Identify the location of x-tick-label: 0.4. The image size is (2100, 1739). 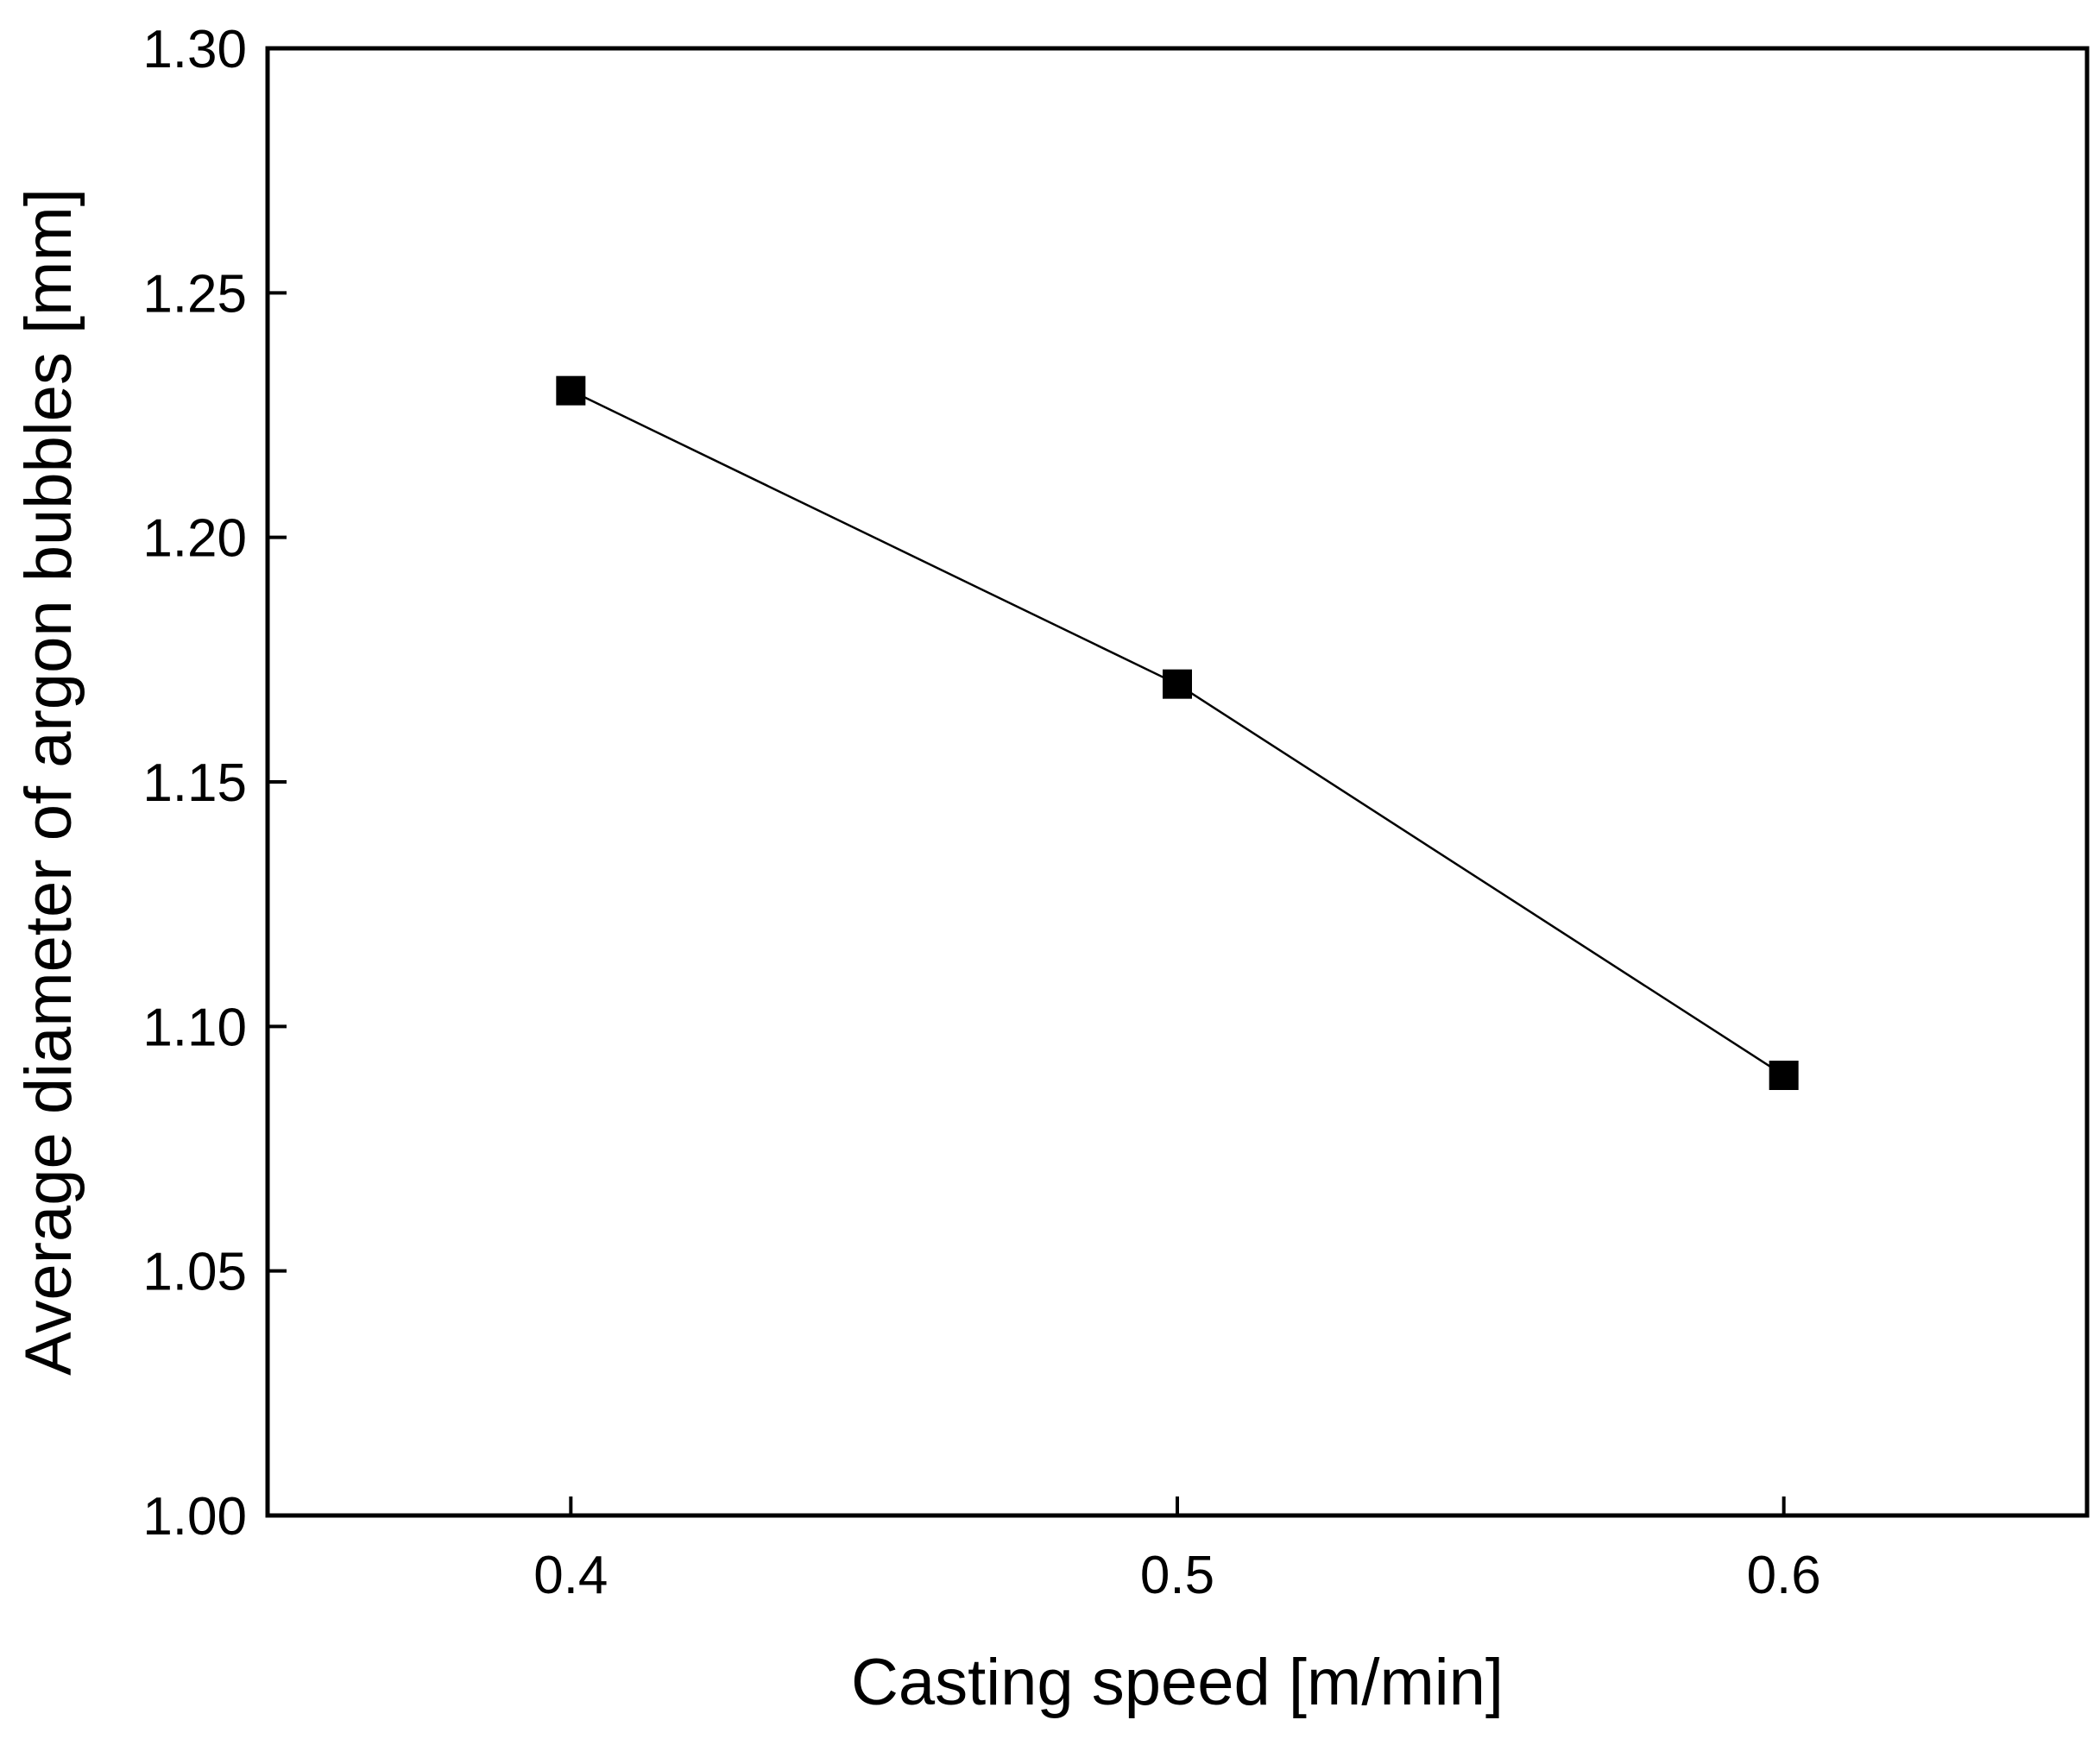
(570, 1575).